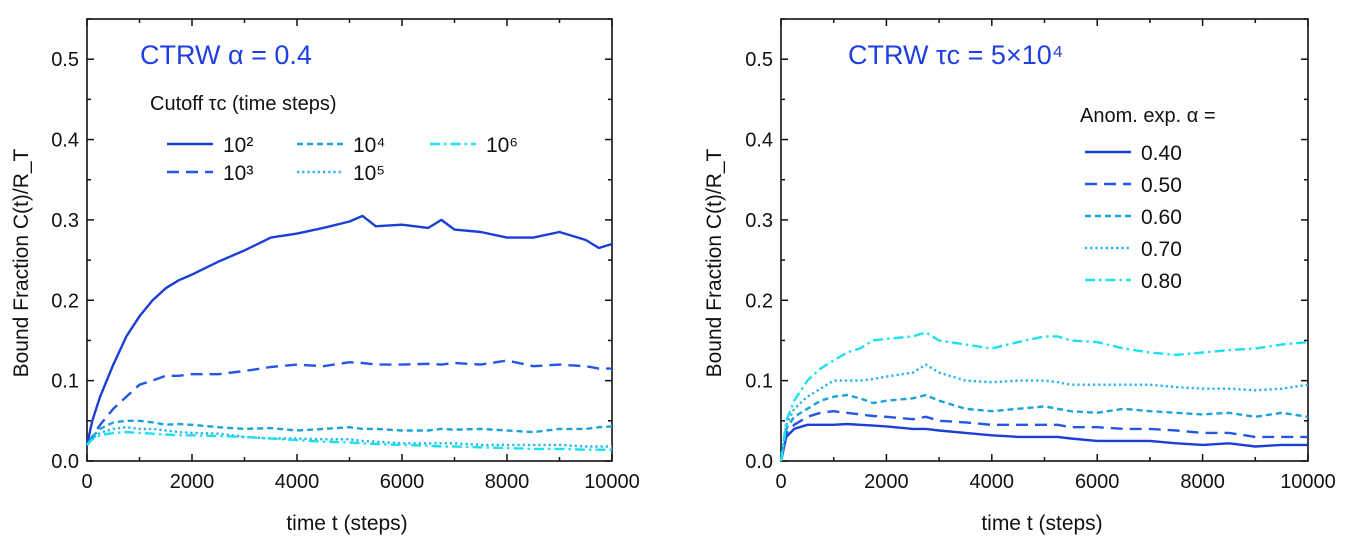 The image size is (1348, 553). What do you see at coordinates (1161, 249) in the screenshot?
I see `legend-label-right-4: 0.70` at bounding box center [1161, 249].